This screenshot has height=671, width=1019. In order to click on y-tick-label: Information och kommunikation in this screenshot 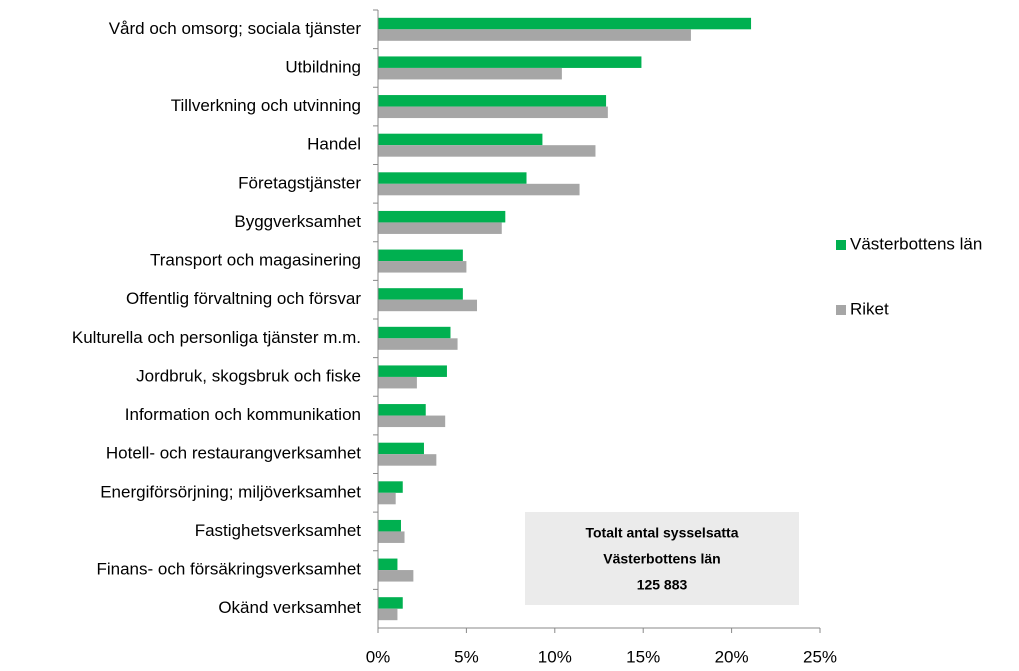, I will do `click(243, 414)`.